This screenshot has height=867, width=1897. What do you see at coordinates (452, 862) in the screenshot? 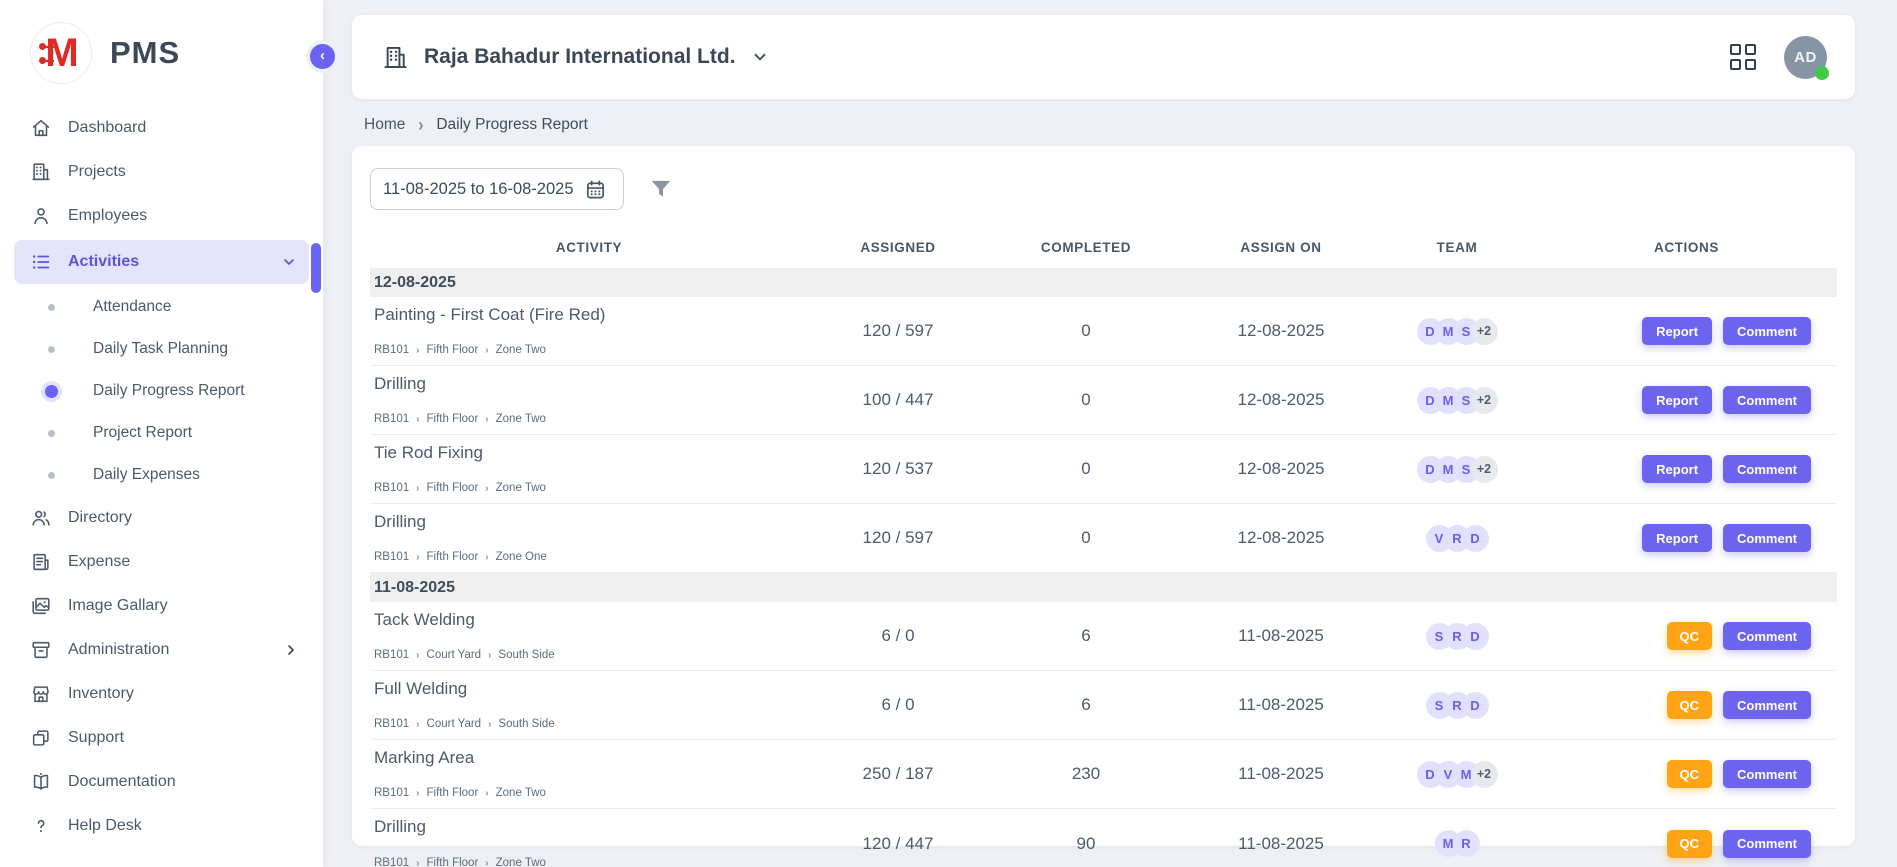
I see `location-crumb: Fifth Floor` at bounding box center [452, 862].